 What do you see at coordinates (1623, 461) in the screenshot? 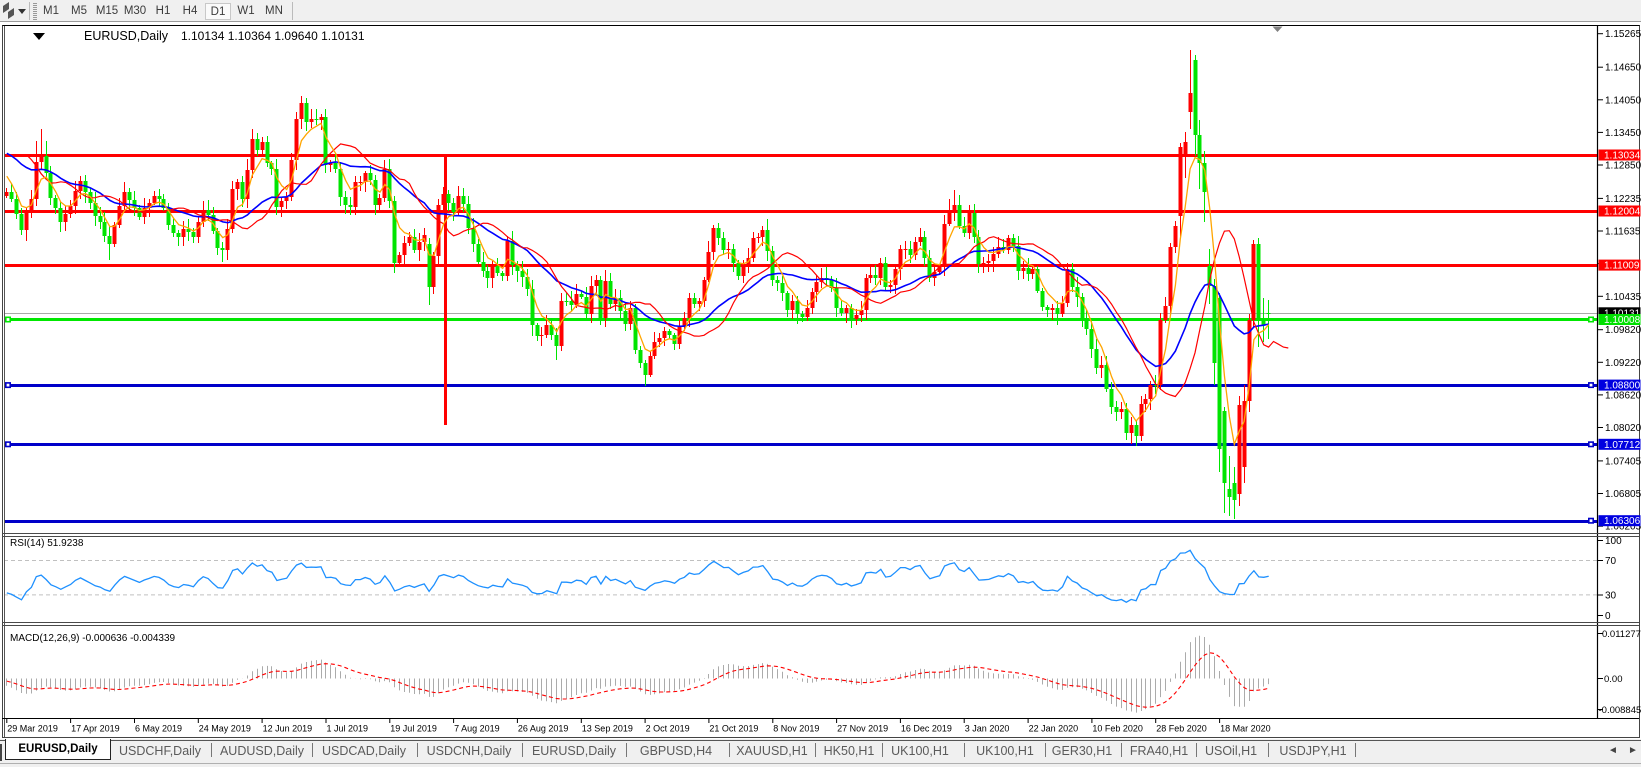
I see `svg-text: 1.07405` at bounding box center [1623, 461].